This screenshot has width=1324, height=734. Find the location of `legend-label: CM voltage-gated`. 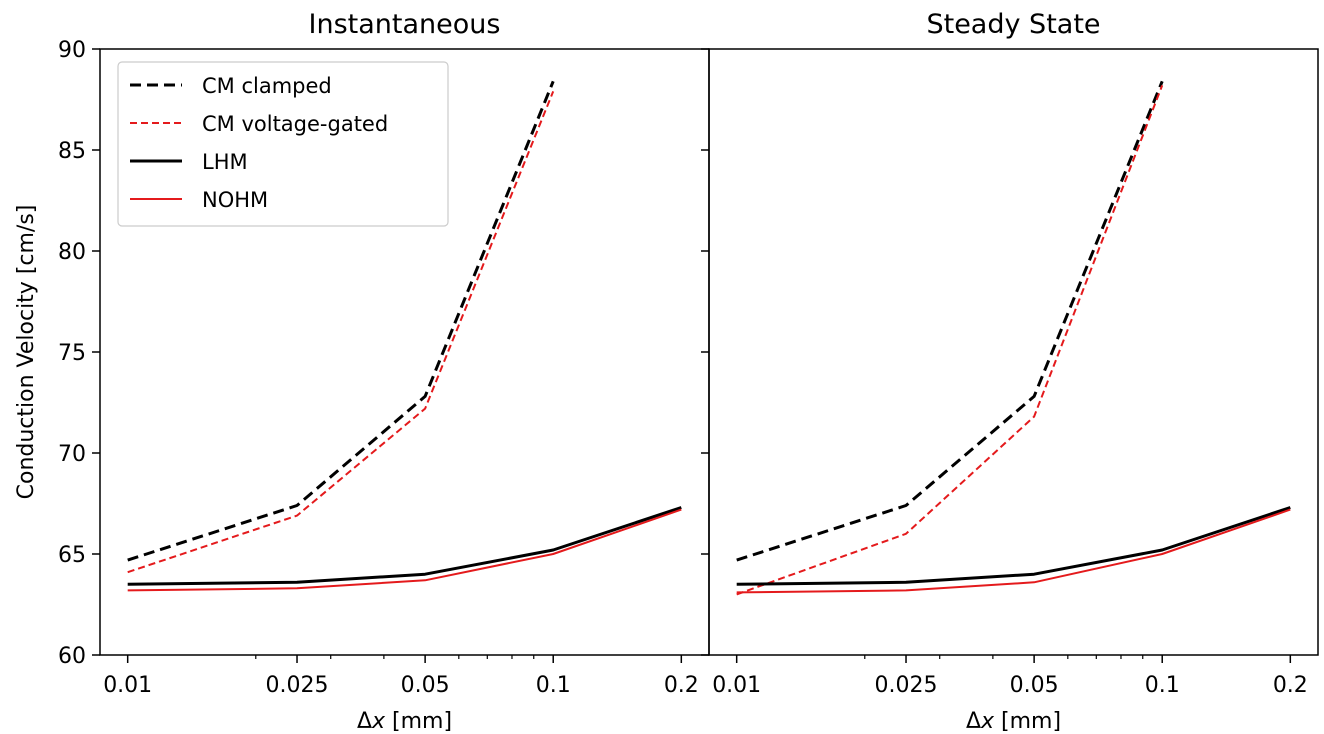

legend-label: CM voltage-gated is located at coordinates (295, 124).